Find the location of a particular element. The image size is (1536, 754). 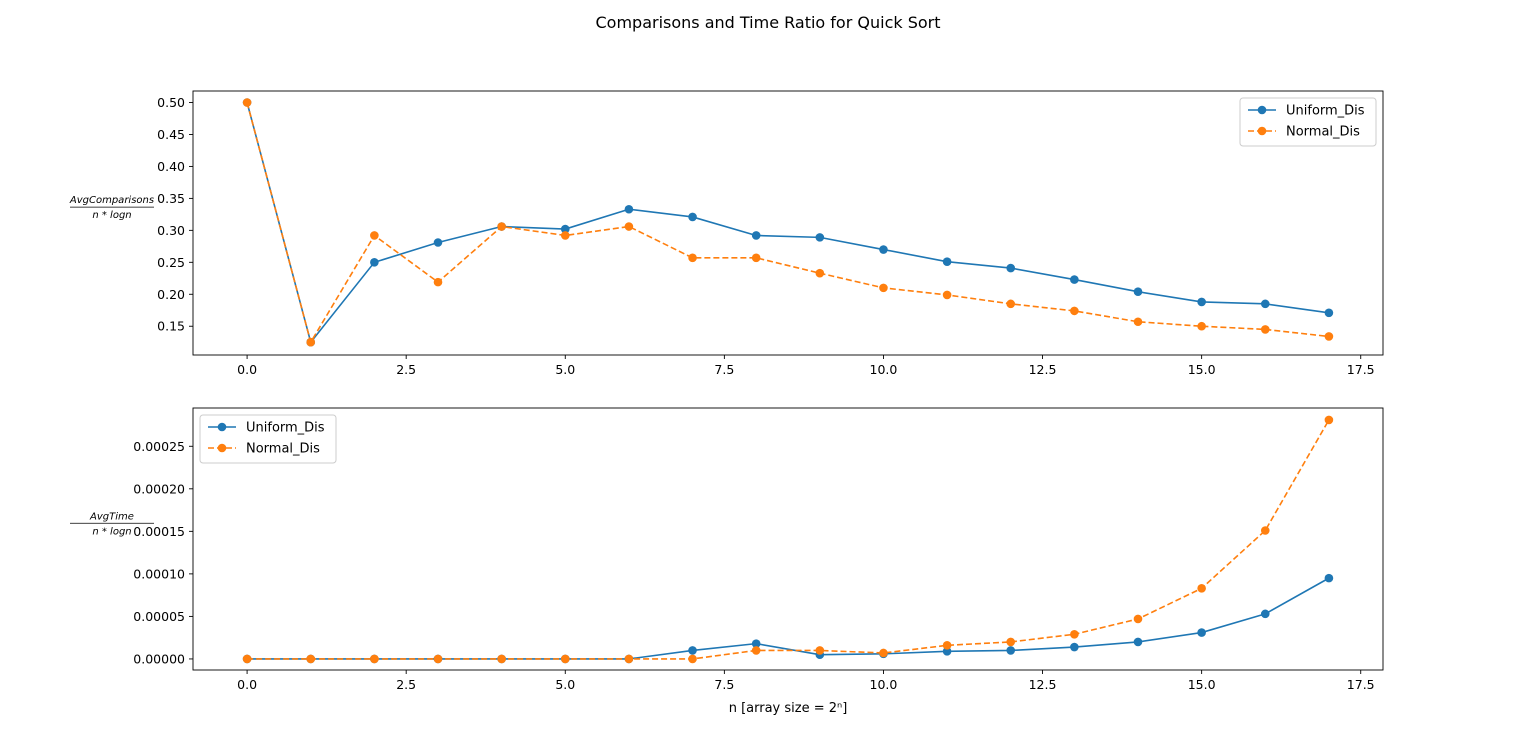

y-tick-label: 0.40 is located at coordinates (171, 166).